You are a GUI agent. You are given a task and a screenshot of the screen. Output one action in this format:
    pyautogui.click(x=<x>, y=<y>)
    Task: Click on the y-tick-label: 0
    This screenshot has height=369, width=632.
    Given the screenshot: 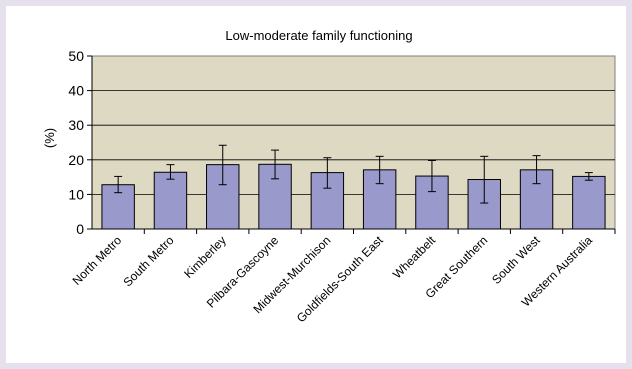 What is the action you would take?
    pyautogui.click(x=80, y=229)
    